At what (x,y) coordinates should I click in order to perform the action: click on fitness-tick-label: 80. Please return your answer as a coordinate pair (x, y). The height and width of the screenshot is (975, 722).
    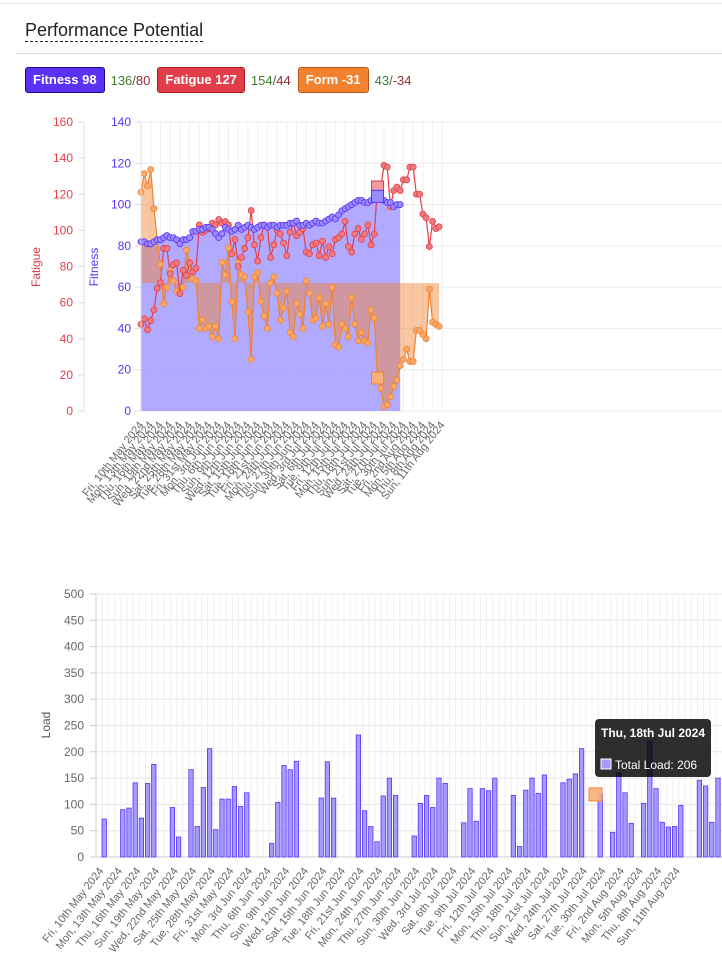
    Looking at the image, I should click on (125, 246).